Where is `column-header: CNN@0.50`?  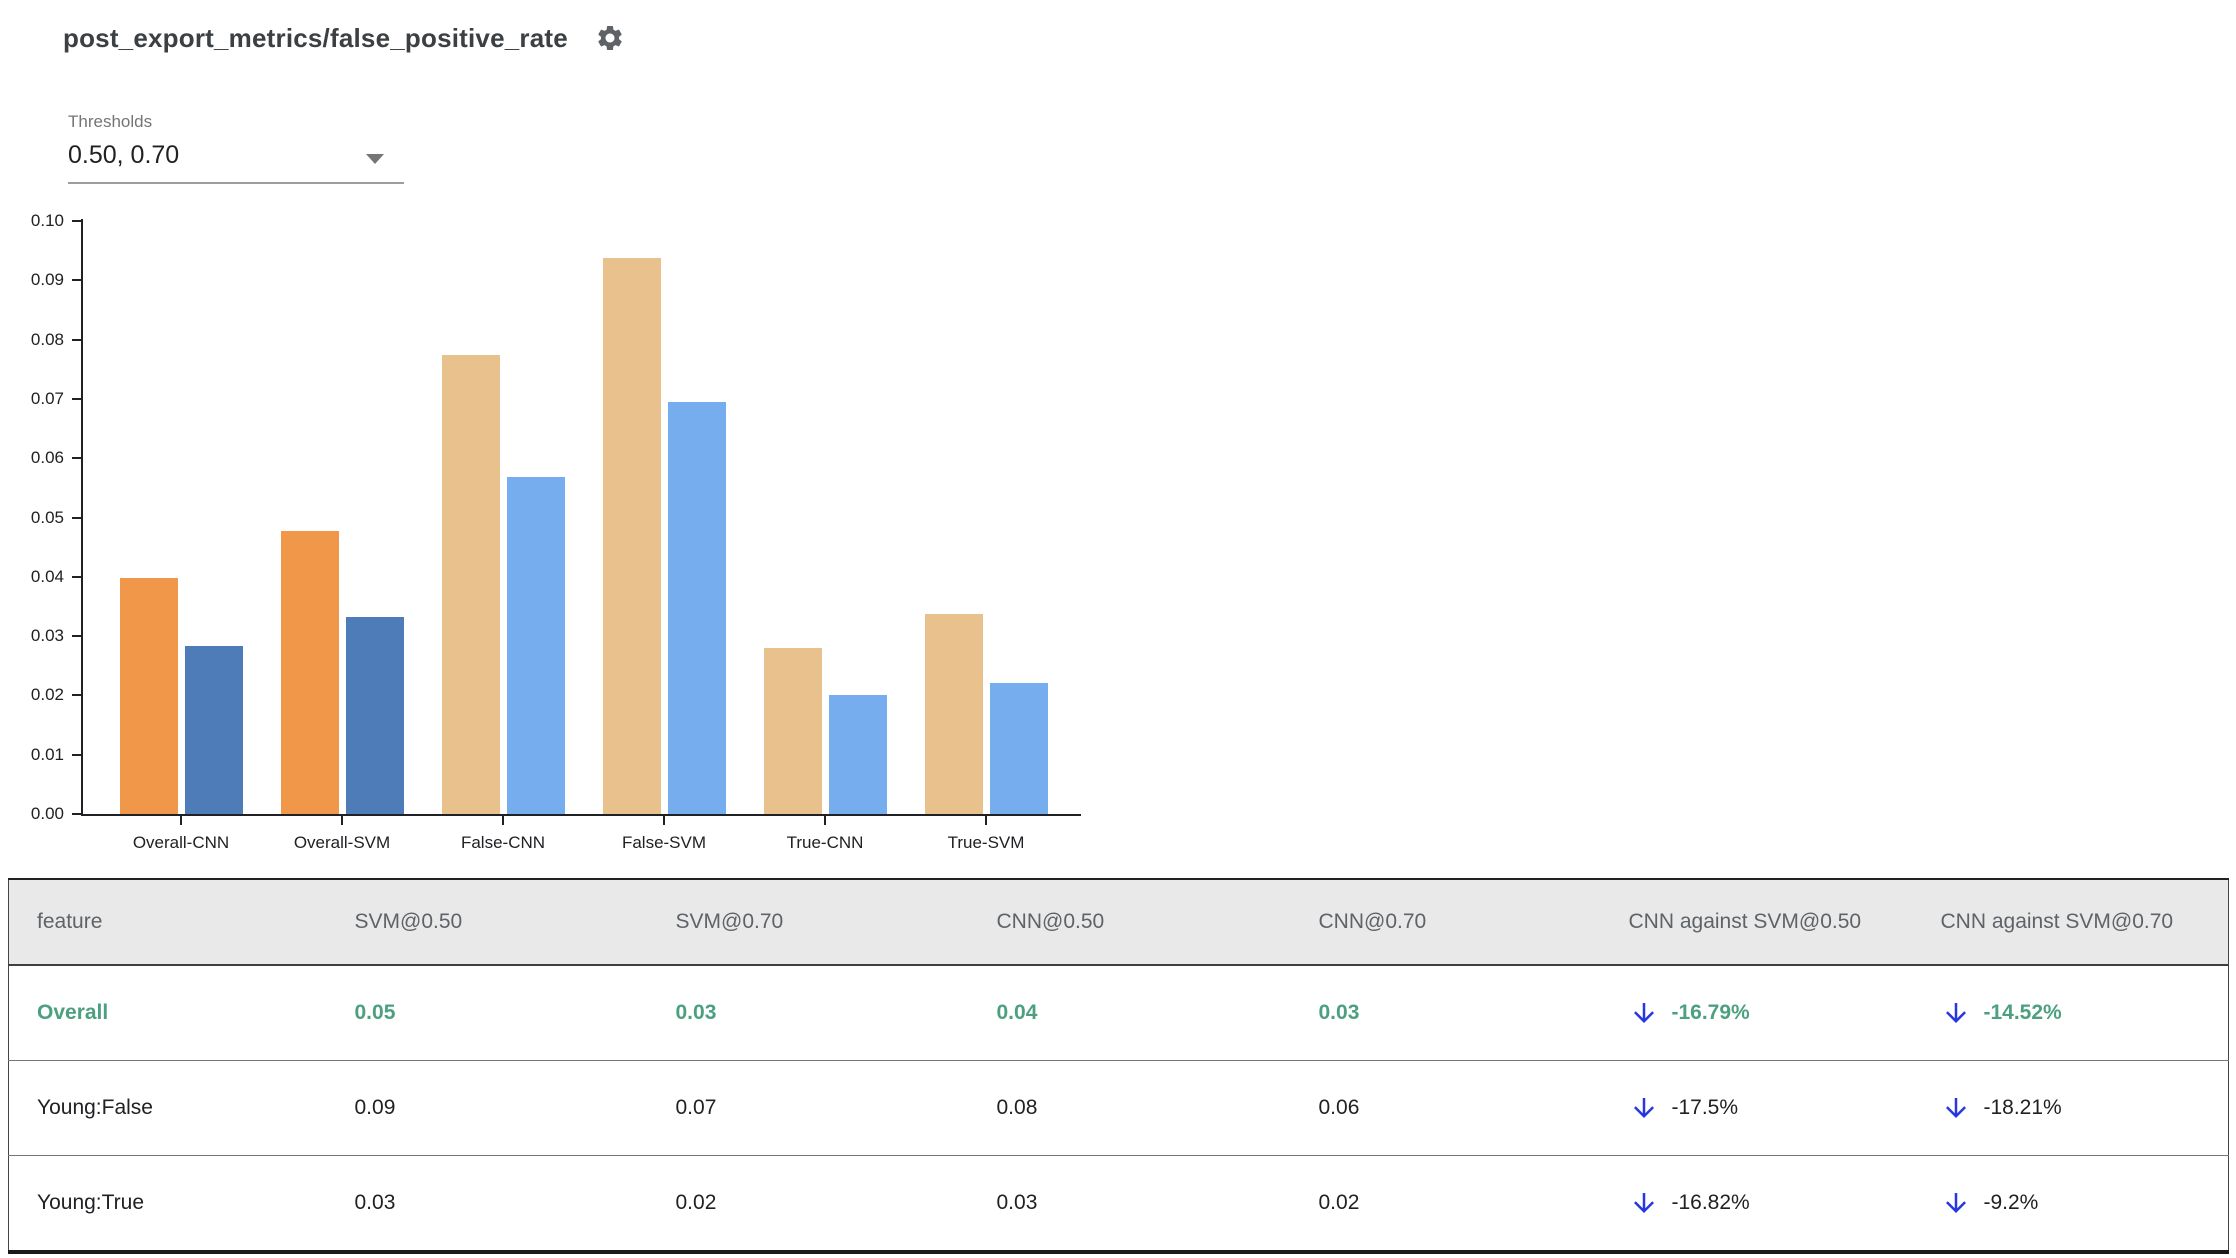 column-header: CNN@0.50 is located at coordinates (1157, 922).